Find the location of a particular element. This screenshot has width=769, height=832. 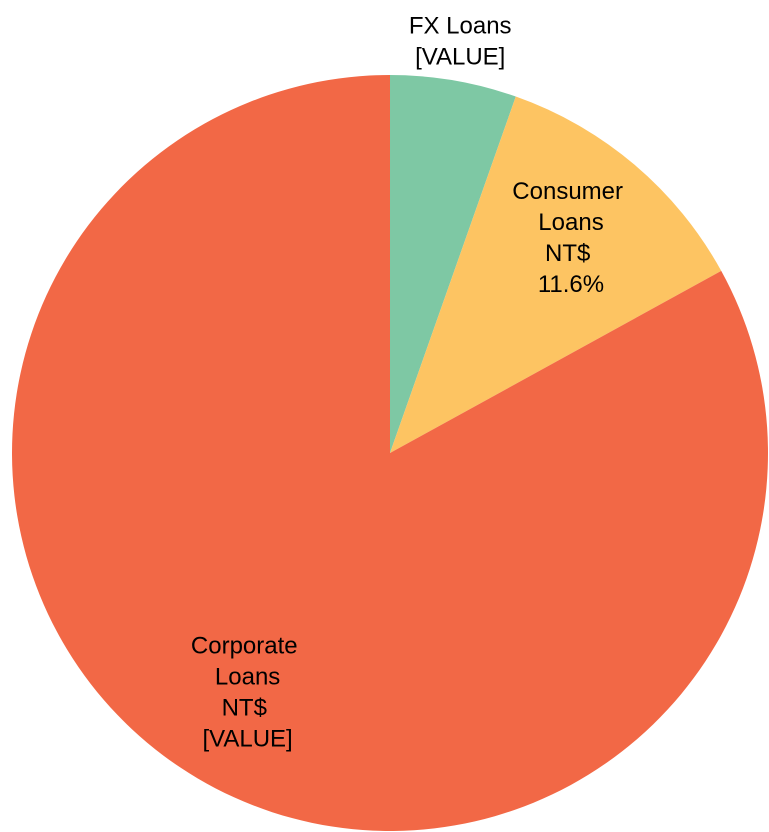

slice-value-label: [VALUE] is located at coordinates (460, 57).